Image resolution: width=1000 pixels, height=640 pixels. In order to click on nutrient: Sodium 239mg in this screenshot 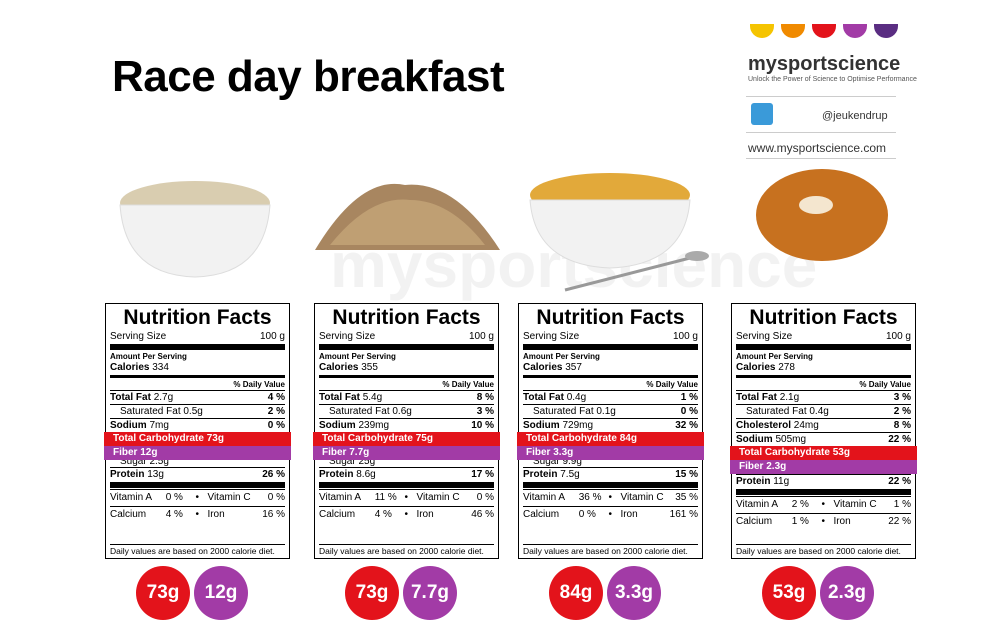, I will do `click(354, 425)`.